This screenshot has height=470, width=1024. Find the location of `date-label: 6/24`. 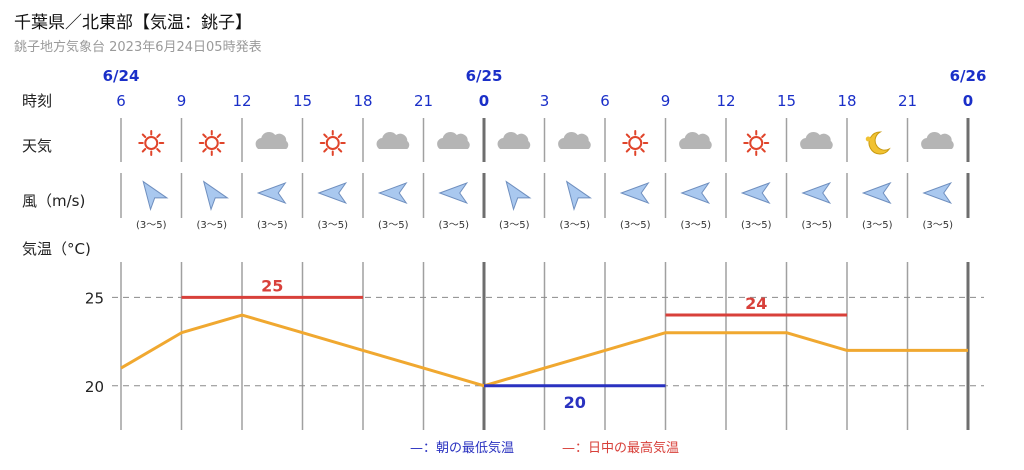

date-label: 6/24 is located at coordinates (121, 76).